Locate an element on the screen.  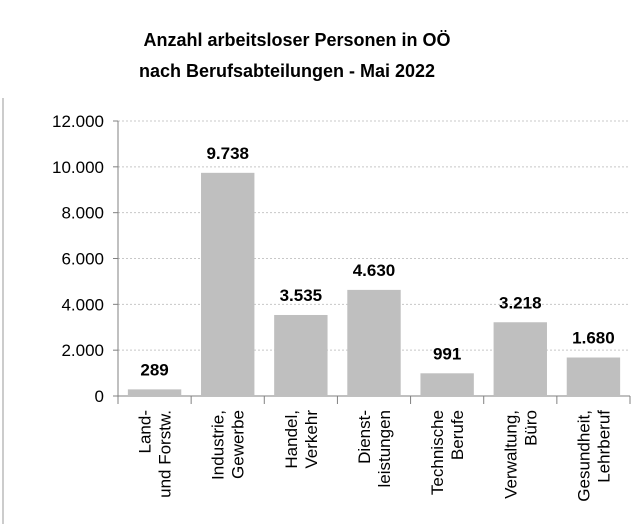
data-label: 991 is located at coordinates (447, 353).